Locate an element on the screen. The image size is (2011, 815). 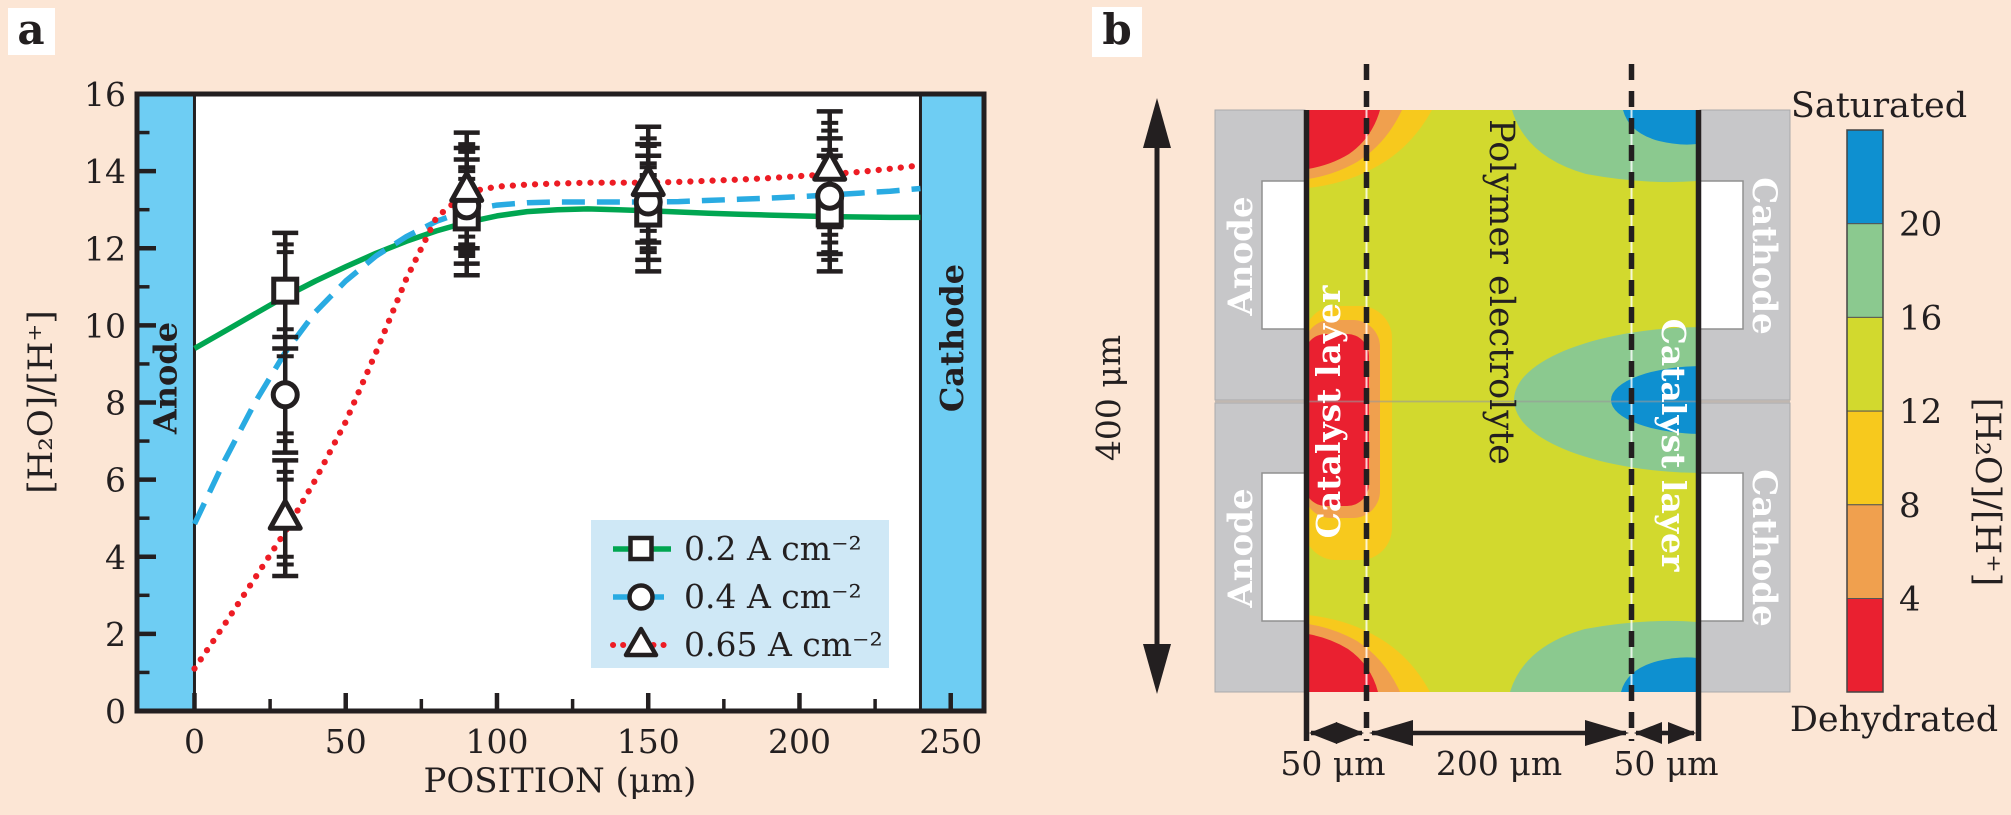
height-dimension-label: 400 μm is located at coordinates (1108, 398).